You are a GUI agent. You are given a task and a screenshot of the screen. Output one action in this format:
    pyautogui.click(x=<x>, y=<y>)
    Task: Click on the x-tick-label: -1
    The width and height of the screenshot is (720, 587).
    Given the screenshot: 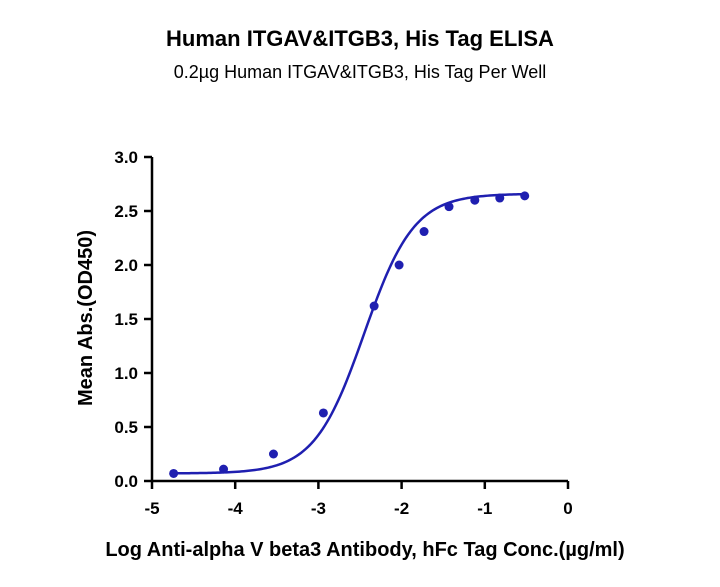 What is the action you would take?
    pyautogui.click(x=484, y=508)
    